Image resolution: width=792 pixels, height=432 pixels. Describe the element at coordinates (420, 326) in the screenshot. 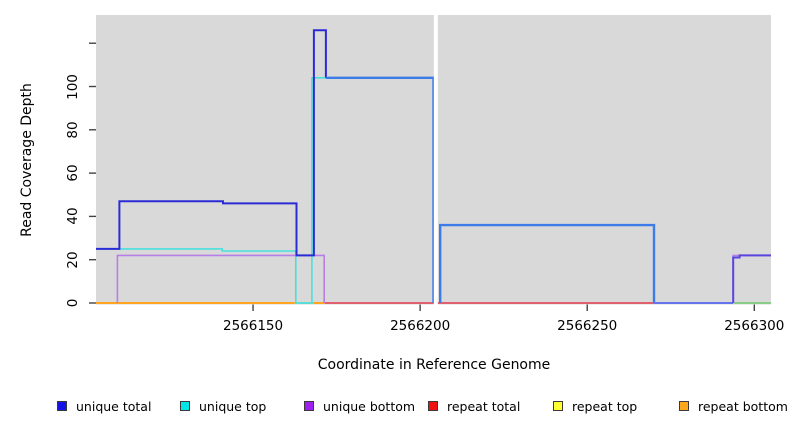

I see `x-tick-label: 2566200` at that location.